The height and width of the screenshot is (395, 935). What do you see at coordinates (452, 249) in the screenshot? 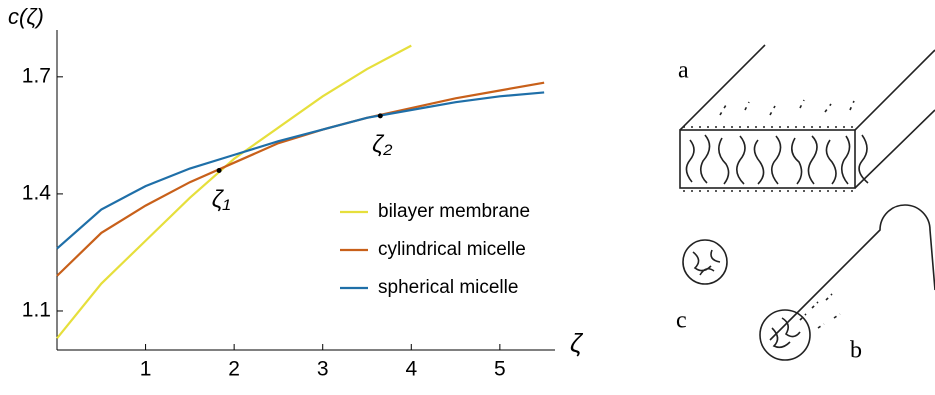
I see `legend-label: cylindrical micelle` at bounding box center [452, 249].